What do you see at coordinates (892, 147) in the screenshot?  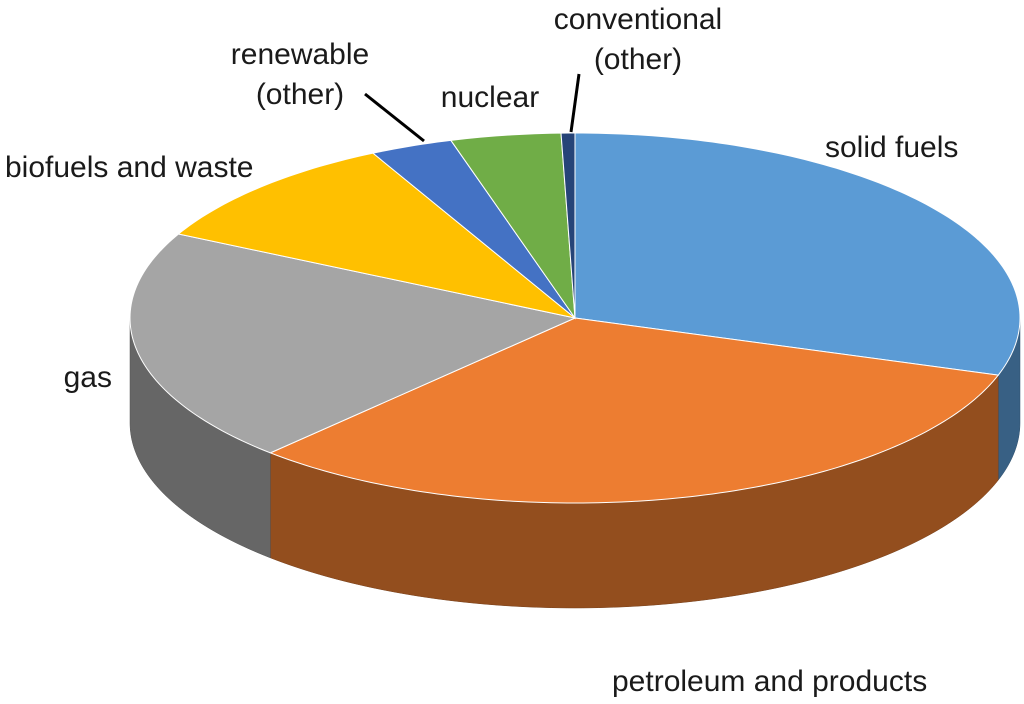 I see `slice-label: solid fuels` at bounding box center [892, 147].